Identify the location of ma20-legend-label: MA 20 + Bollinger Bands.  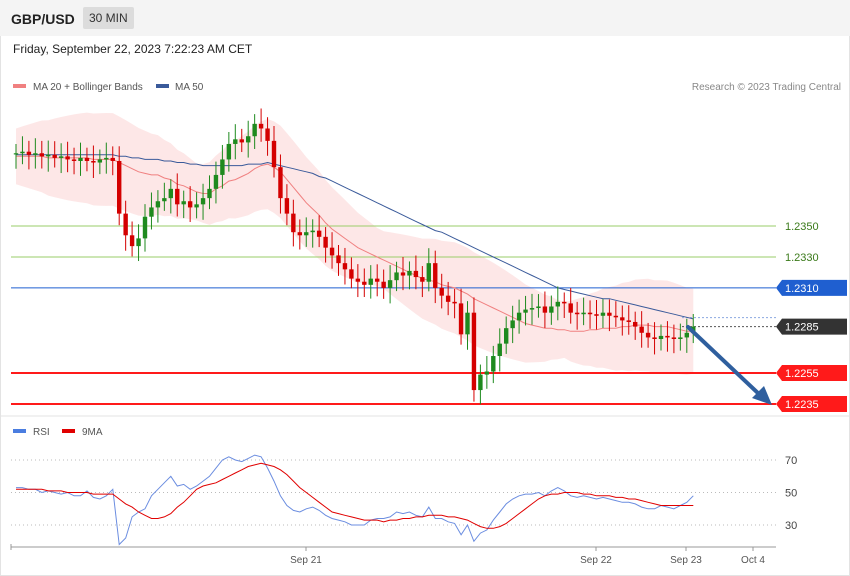
(88, 87).